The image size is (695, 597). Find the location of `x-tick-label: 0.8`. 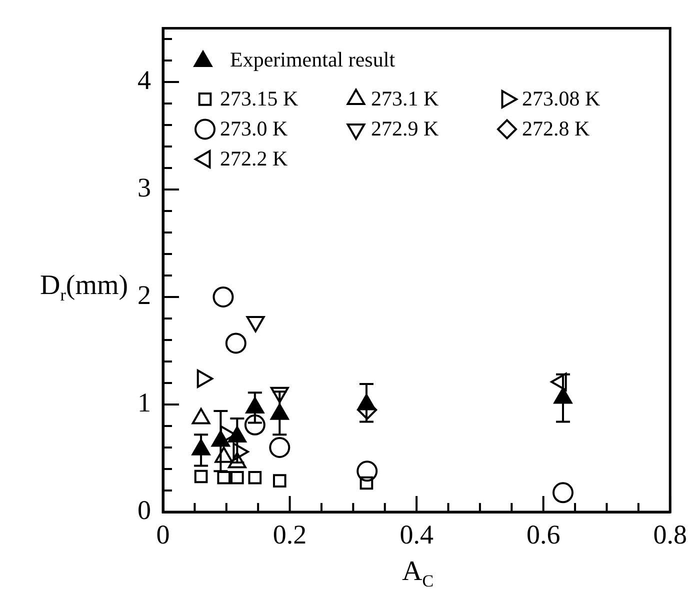

x-tick-label: 0.8 is located at coordinates (670, 534).